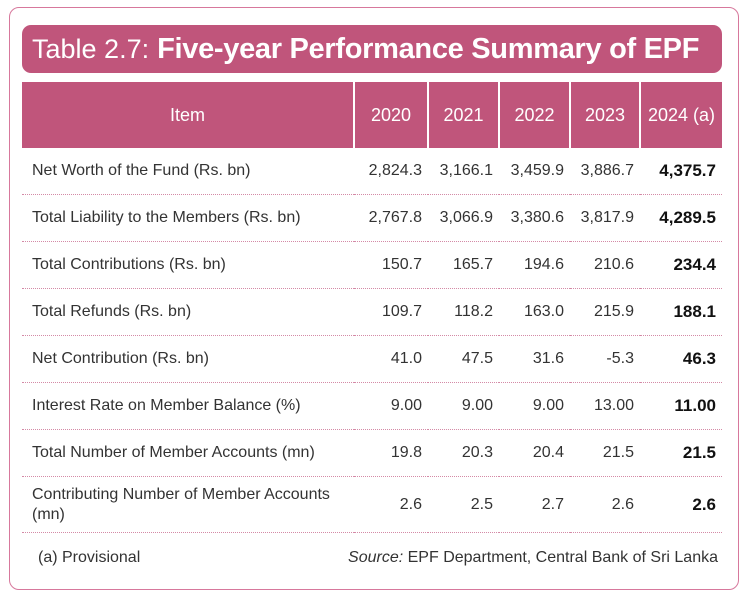 Image resolution: width=750 pixels, height=597 pixels. Describe the element at coordinates (89, 557) in the screenshot. I see `footnote: (a) Provisional` at that location.